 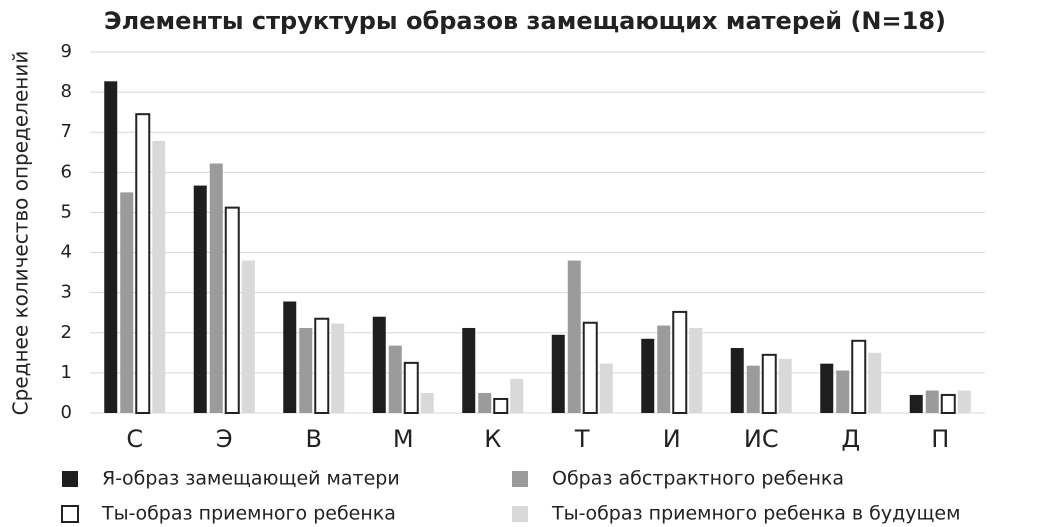 What do you see at coordinates (251, 479) in the screenshot?
I see `legend-label: Я-образ замещающей матери` at bounding box center [251, 479].